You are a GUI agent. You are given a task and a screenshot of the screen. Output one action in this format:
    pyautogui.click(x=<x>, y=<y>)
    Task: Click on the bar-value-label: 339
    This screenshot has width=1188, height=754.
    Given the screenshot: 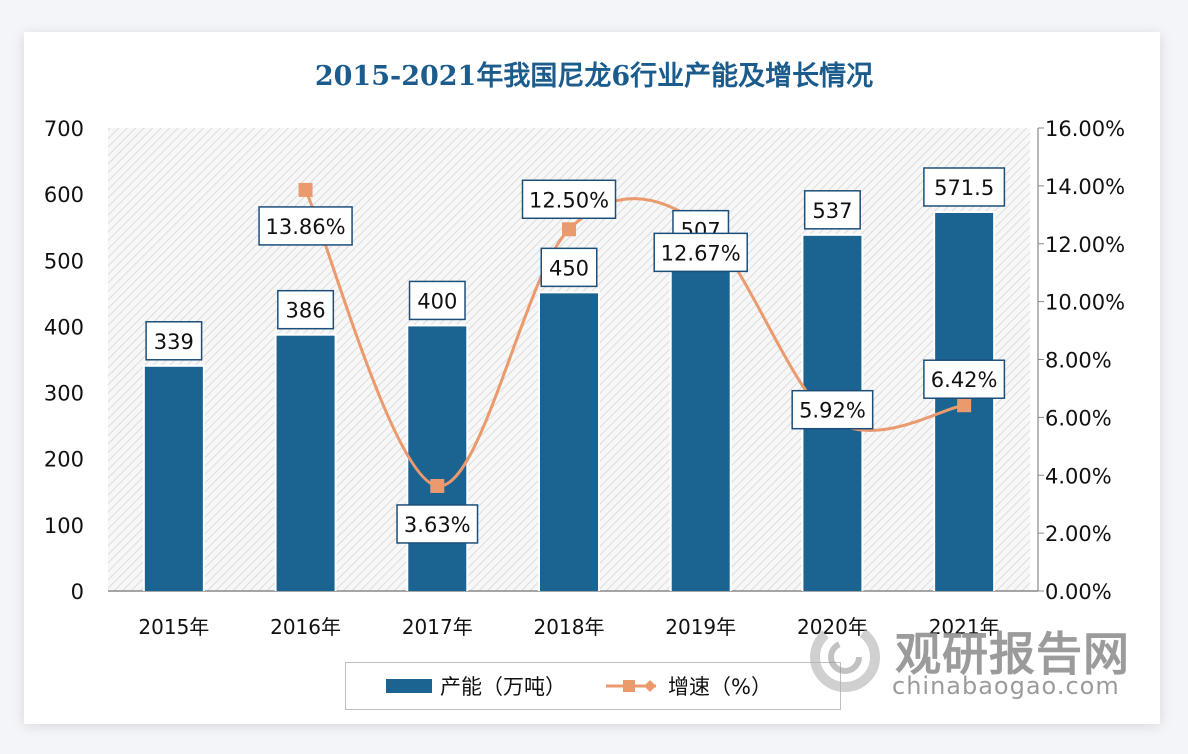 What is the action you would take?
    pyautogui.click(x=174, y=342)
    